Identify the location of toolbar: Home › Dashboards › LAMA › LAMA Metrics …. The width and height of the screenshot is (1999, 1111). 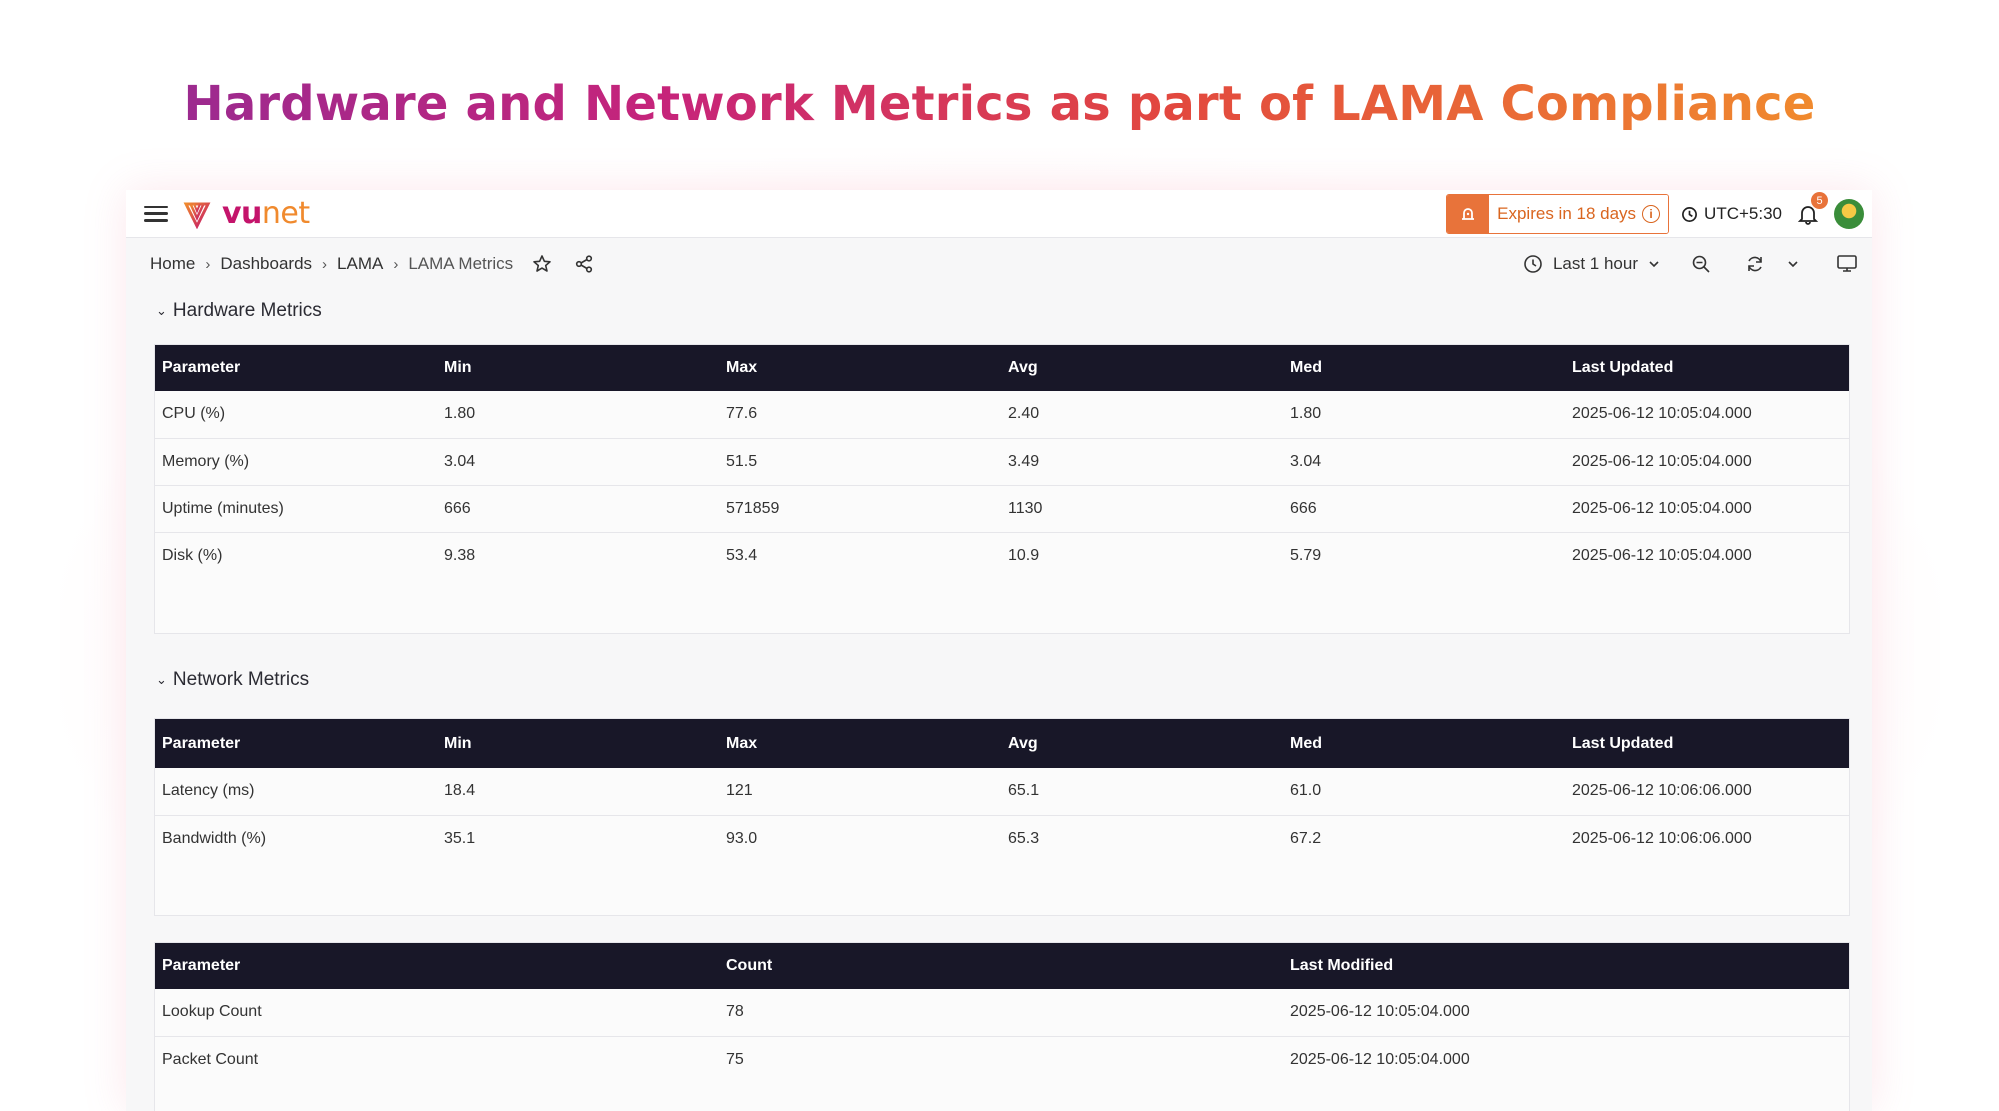
(999, 264).